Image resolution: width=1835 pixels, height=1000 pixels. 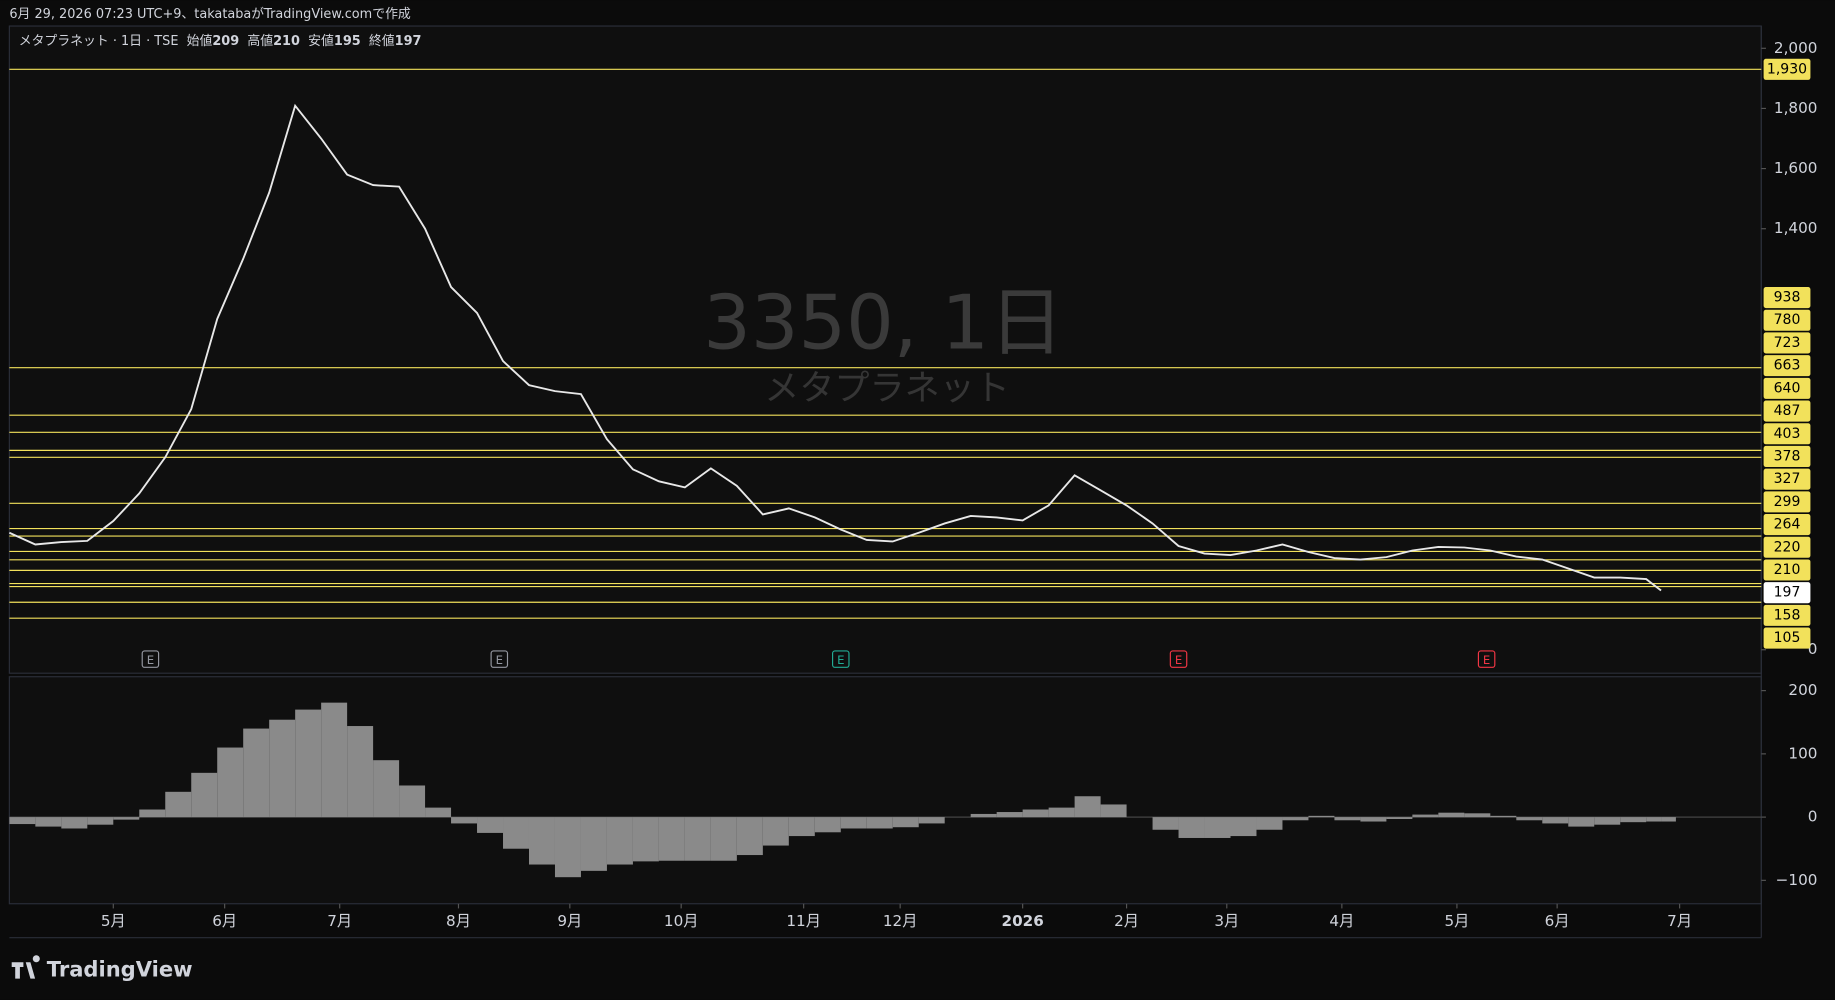 What do you see at coordinates (900, 921) in the screenshot?
I see `x-tick-label: 12月` at bounding box center [900, 921].